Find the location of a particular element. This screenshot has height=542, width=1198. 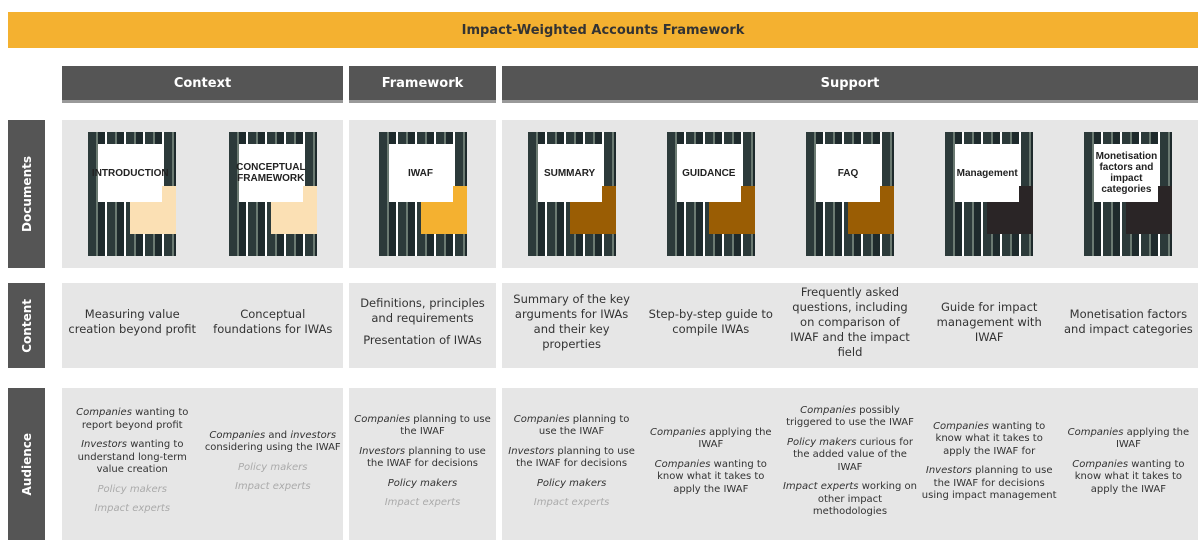

content-text: Step-by-step guide to compile IWAs is located at coordinates (710, 321).